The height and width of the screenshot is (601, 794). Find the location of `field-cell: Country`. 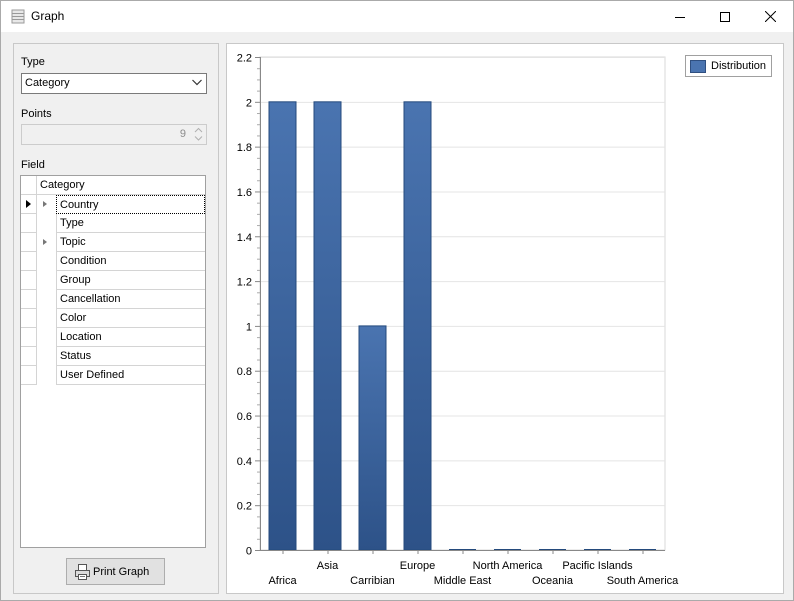

field-cell: Country is located at coordinates (130, 204).